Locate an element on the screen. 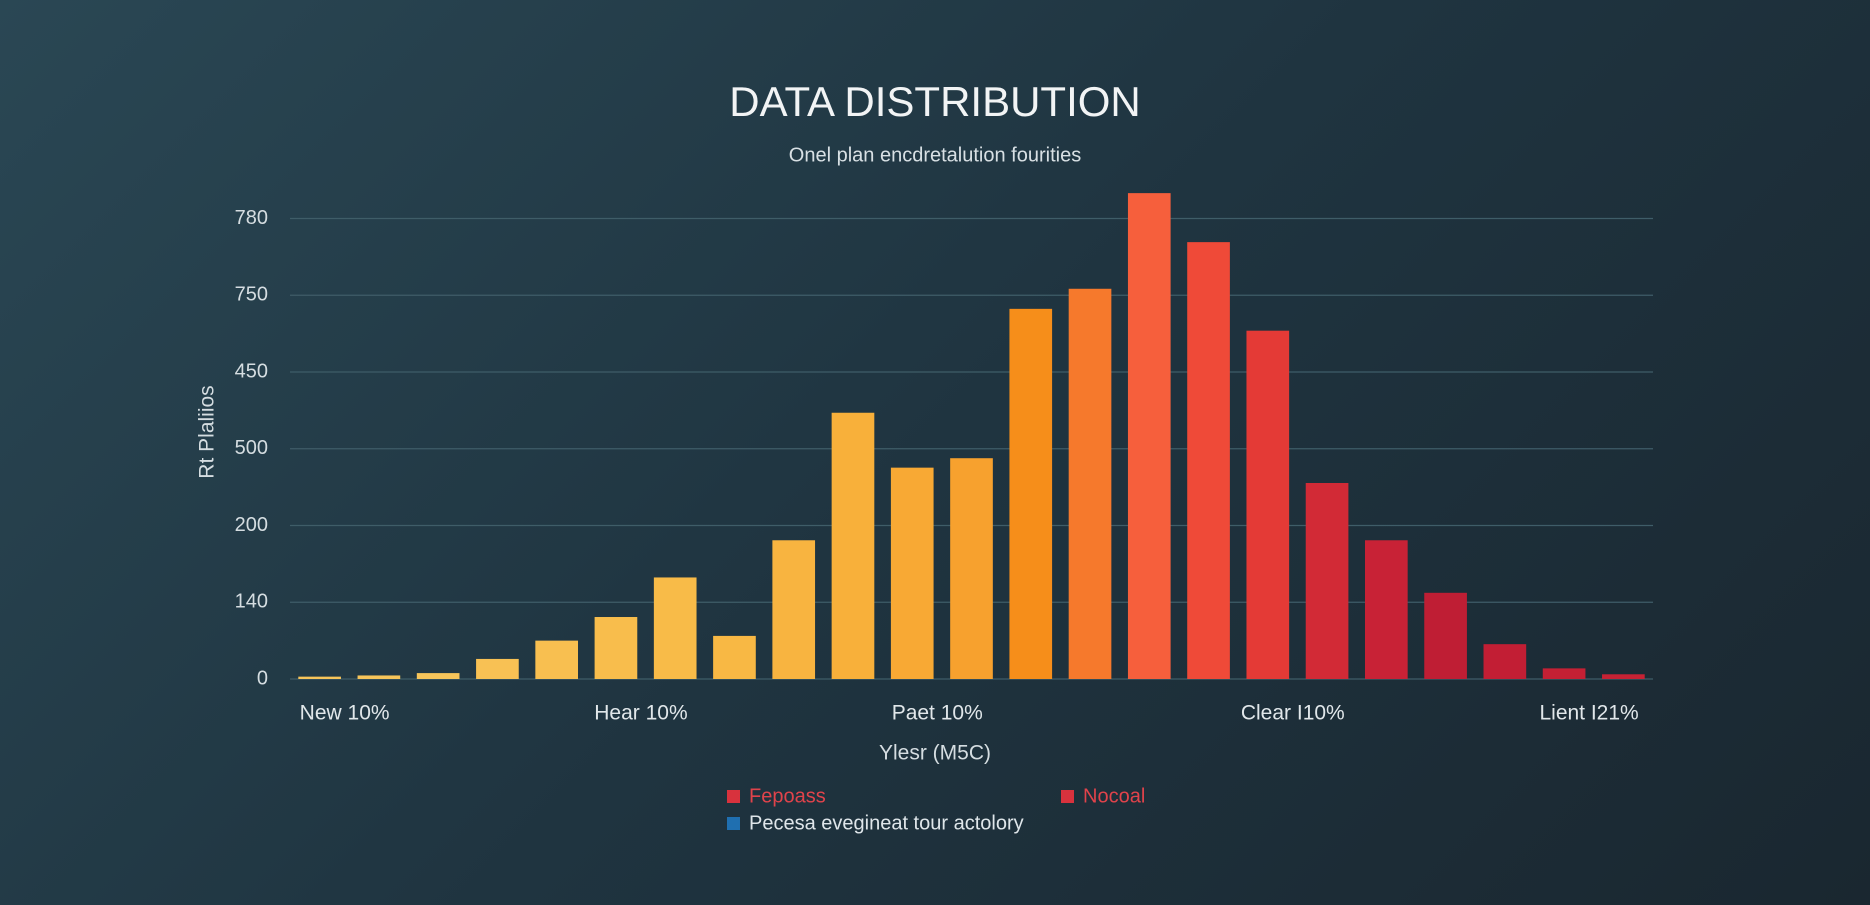 The height and width of the screenshot is (905, 1870). x-axis-label: Ylesr (M5C) is located at coordinates (935, 753).